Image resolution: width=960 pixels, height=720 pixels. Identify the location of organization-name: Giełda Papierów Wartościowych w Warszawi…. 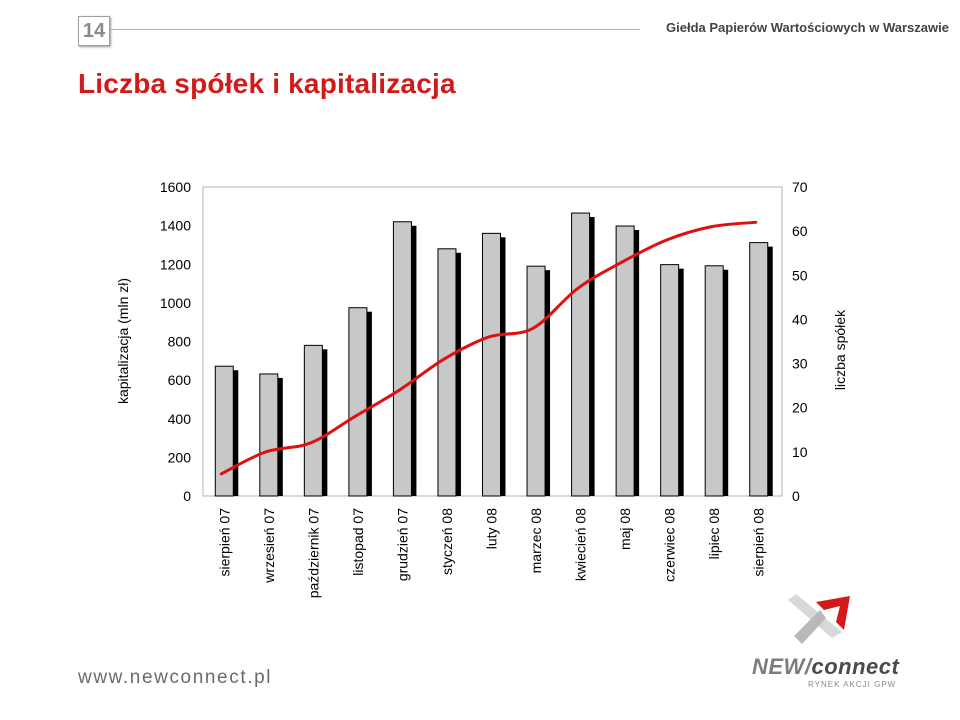
(807, 27).